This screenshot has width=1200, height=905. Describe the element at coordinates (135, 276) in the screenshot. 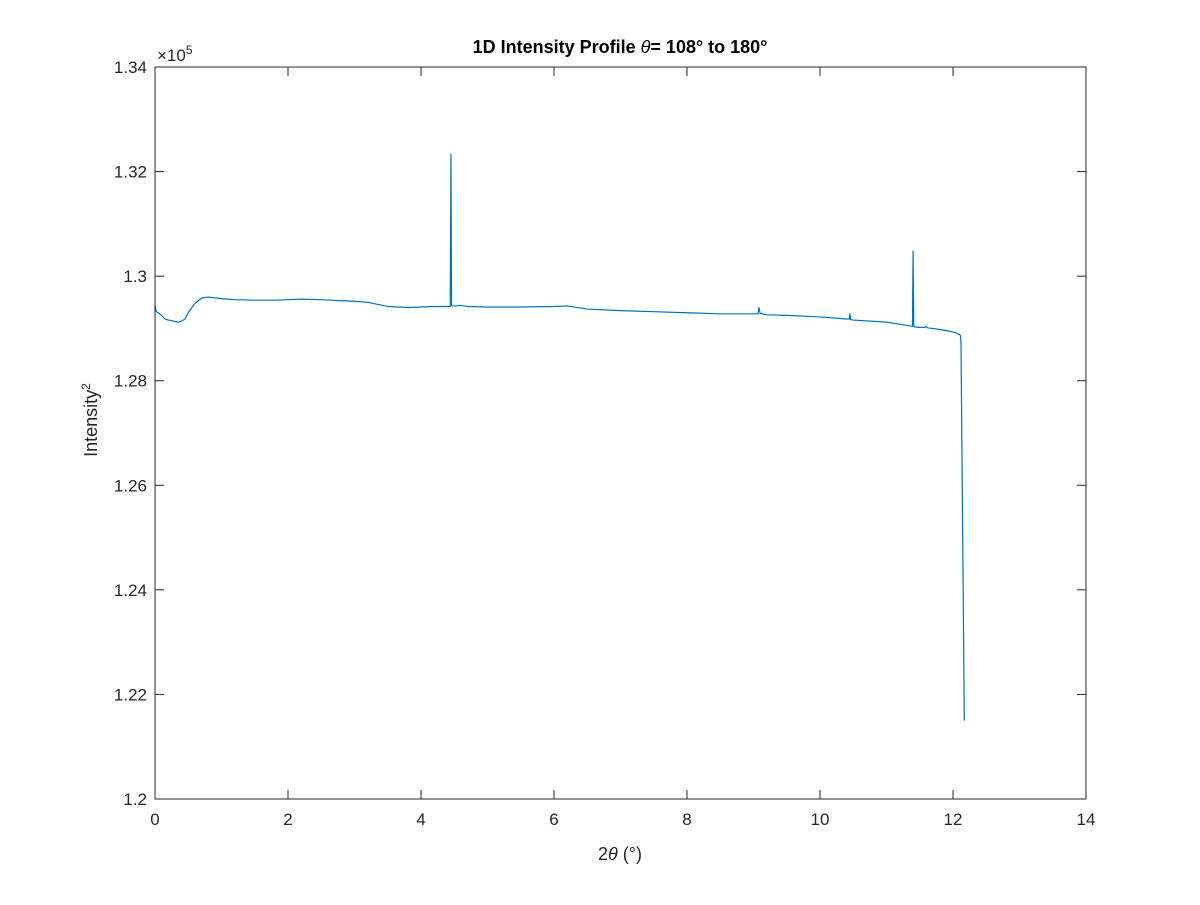

I see `y-tick-label: 1.3` at that location.